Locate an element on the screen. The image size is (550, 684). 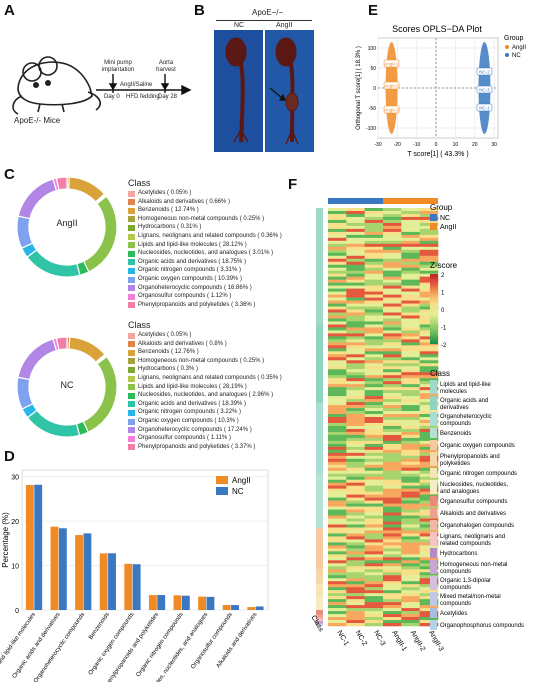
legend-label: Benzenoids ( 12.74% ) is located at coordinates (168, 210).